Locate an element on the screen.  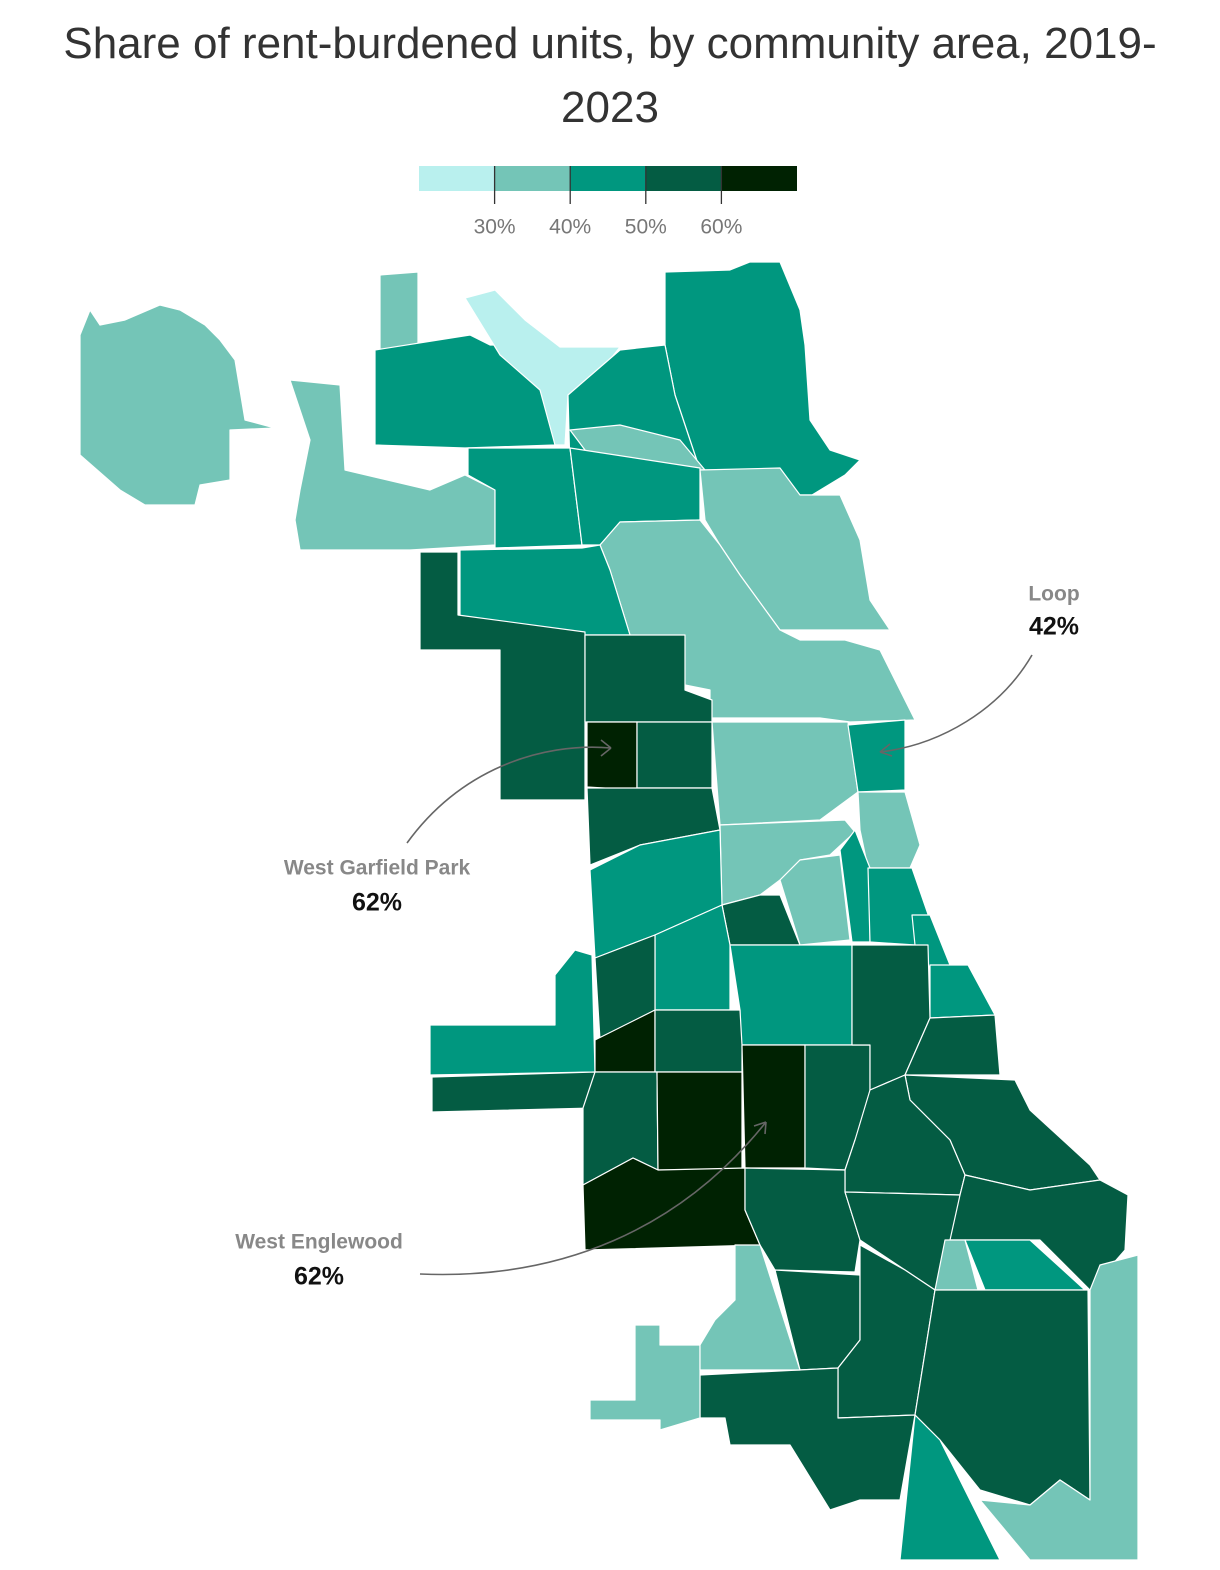
annotation-label: West Garfield Park is located at coordinates (377, 868).